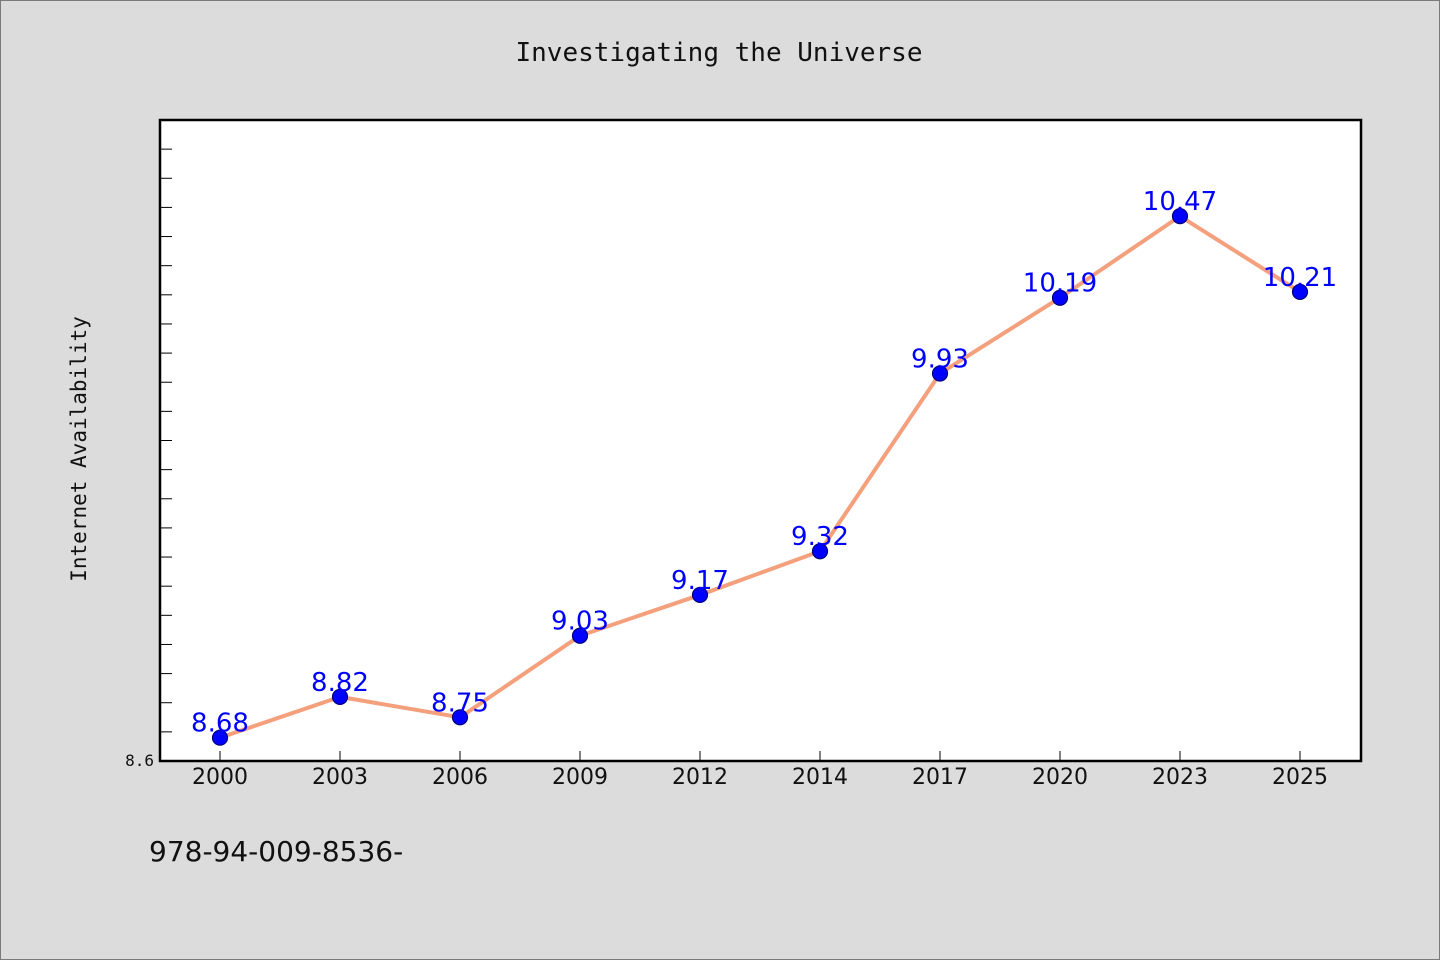 The width and height of the screenshot is (1440, 960). What do you see at coordinates (220, 724) in the screenshot?
I see `data-label: 8.68` at bounding box center [220, 724].